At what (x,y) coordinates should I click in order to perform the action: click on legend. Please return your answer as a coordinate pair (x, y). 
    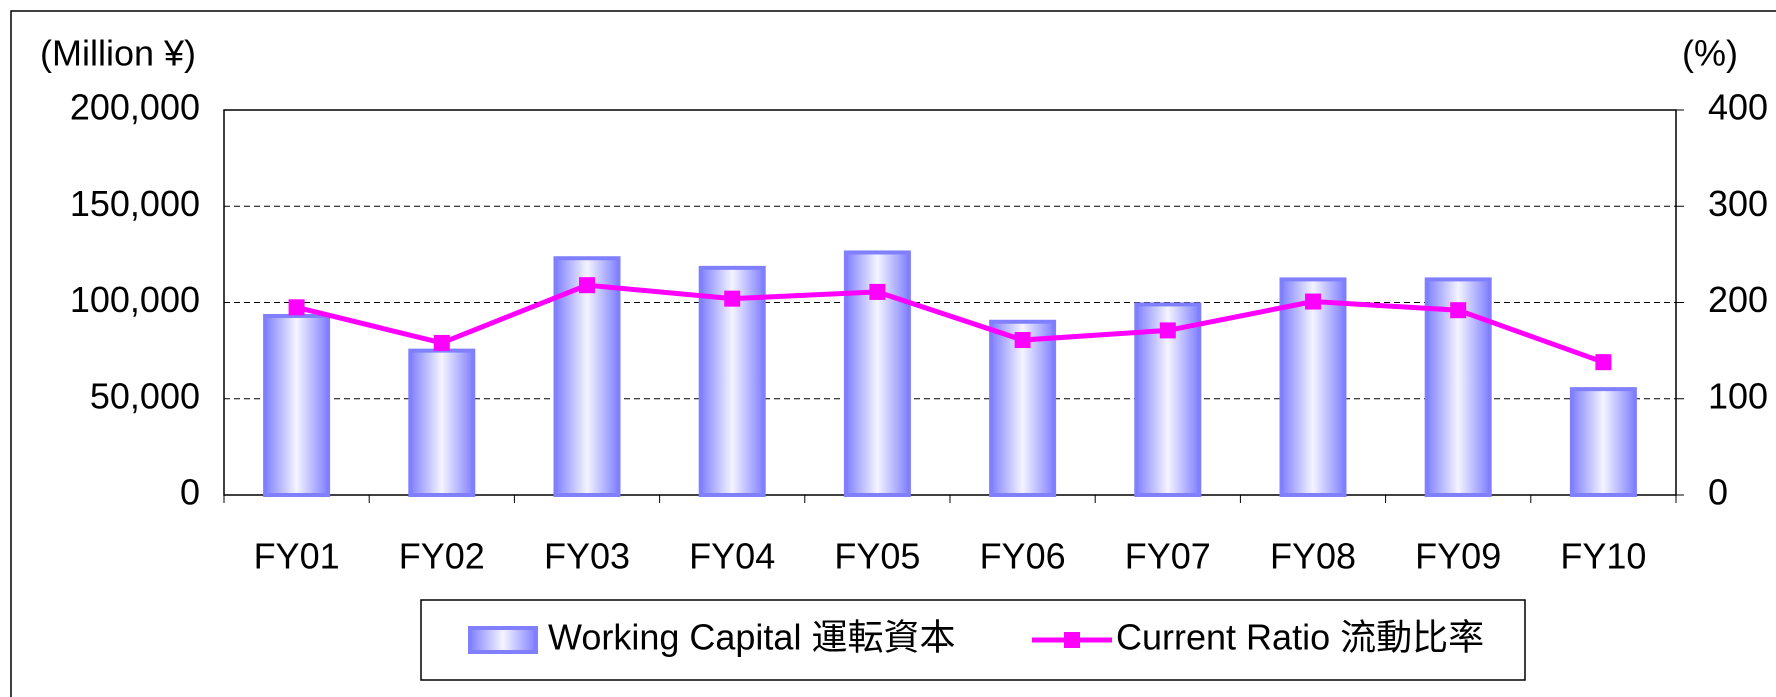
    Looking at the image, I should click on (973, 640).